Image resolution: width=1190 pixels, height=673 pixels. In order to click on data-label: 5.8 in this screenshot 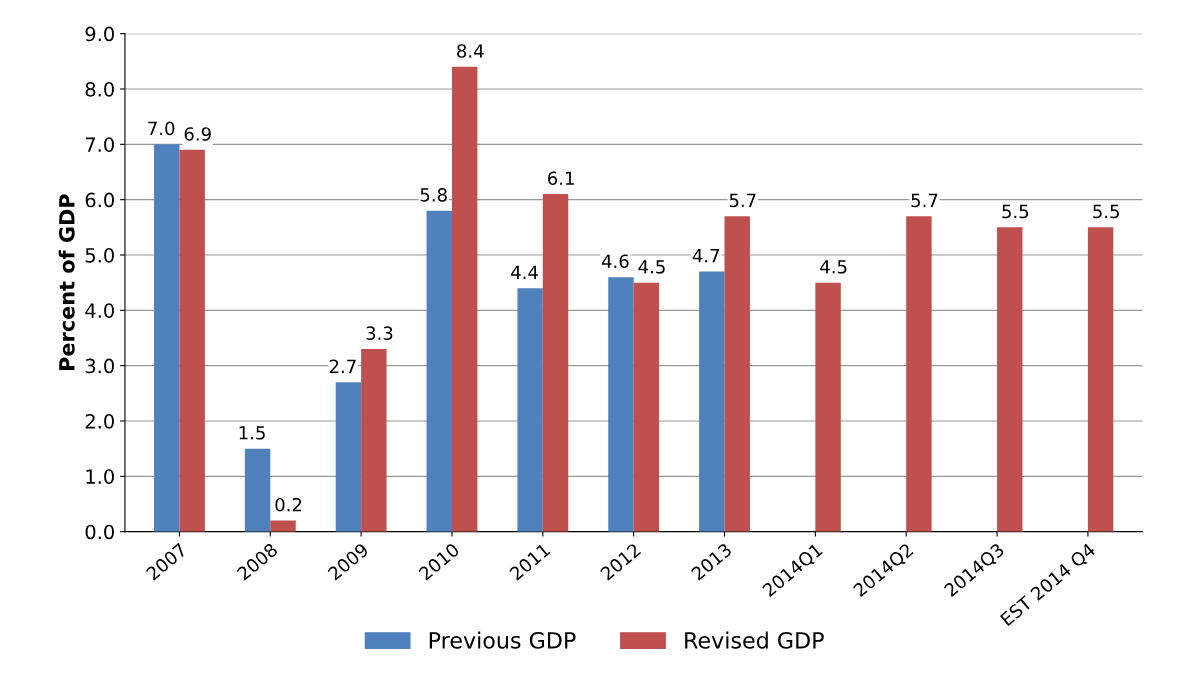, I will do `click(433, 195)`.